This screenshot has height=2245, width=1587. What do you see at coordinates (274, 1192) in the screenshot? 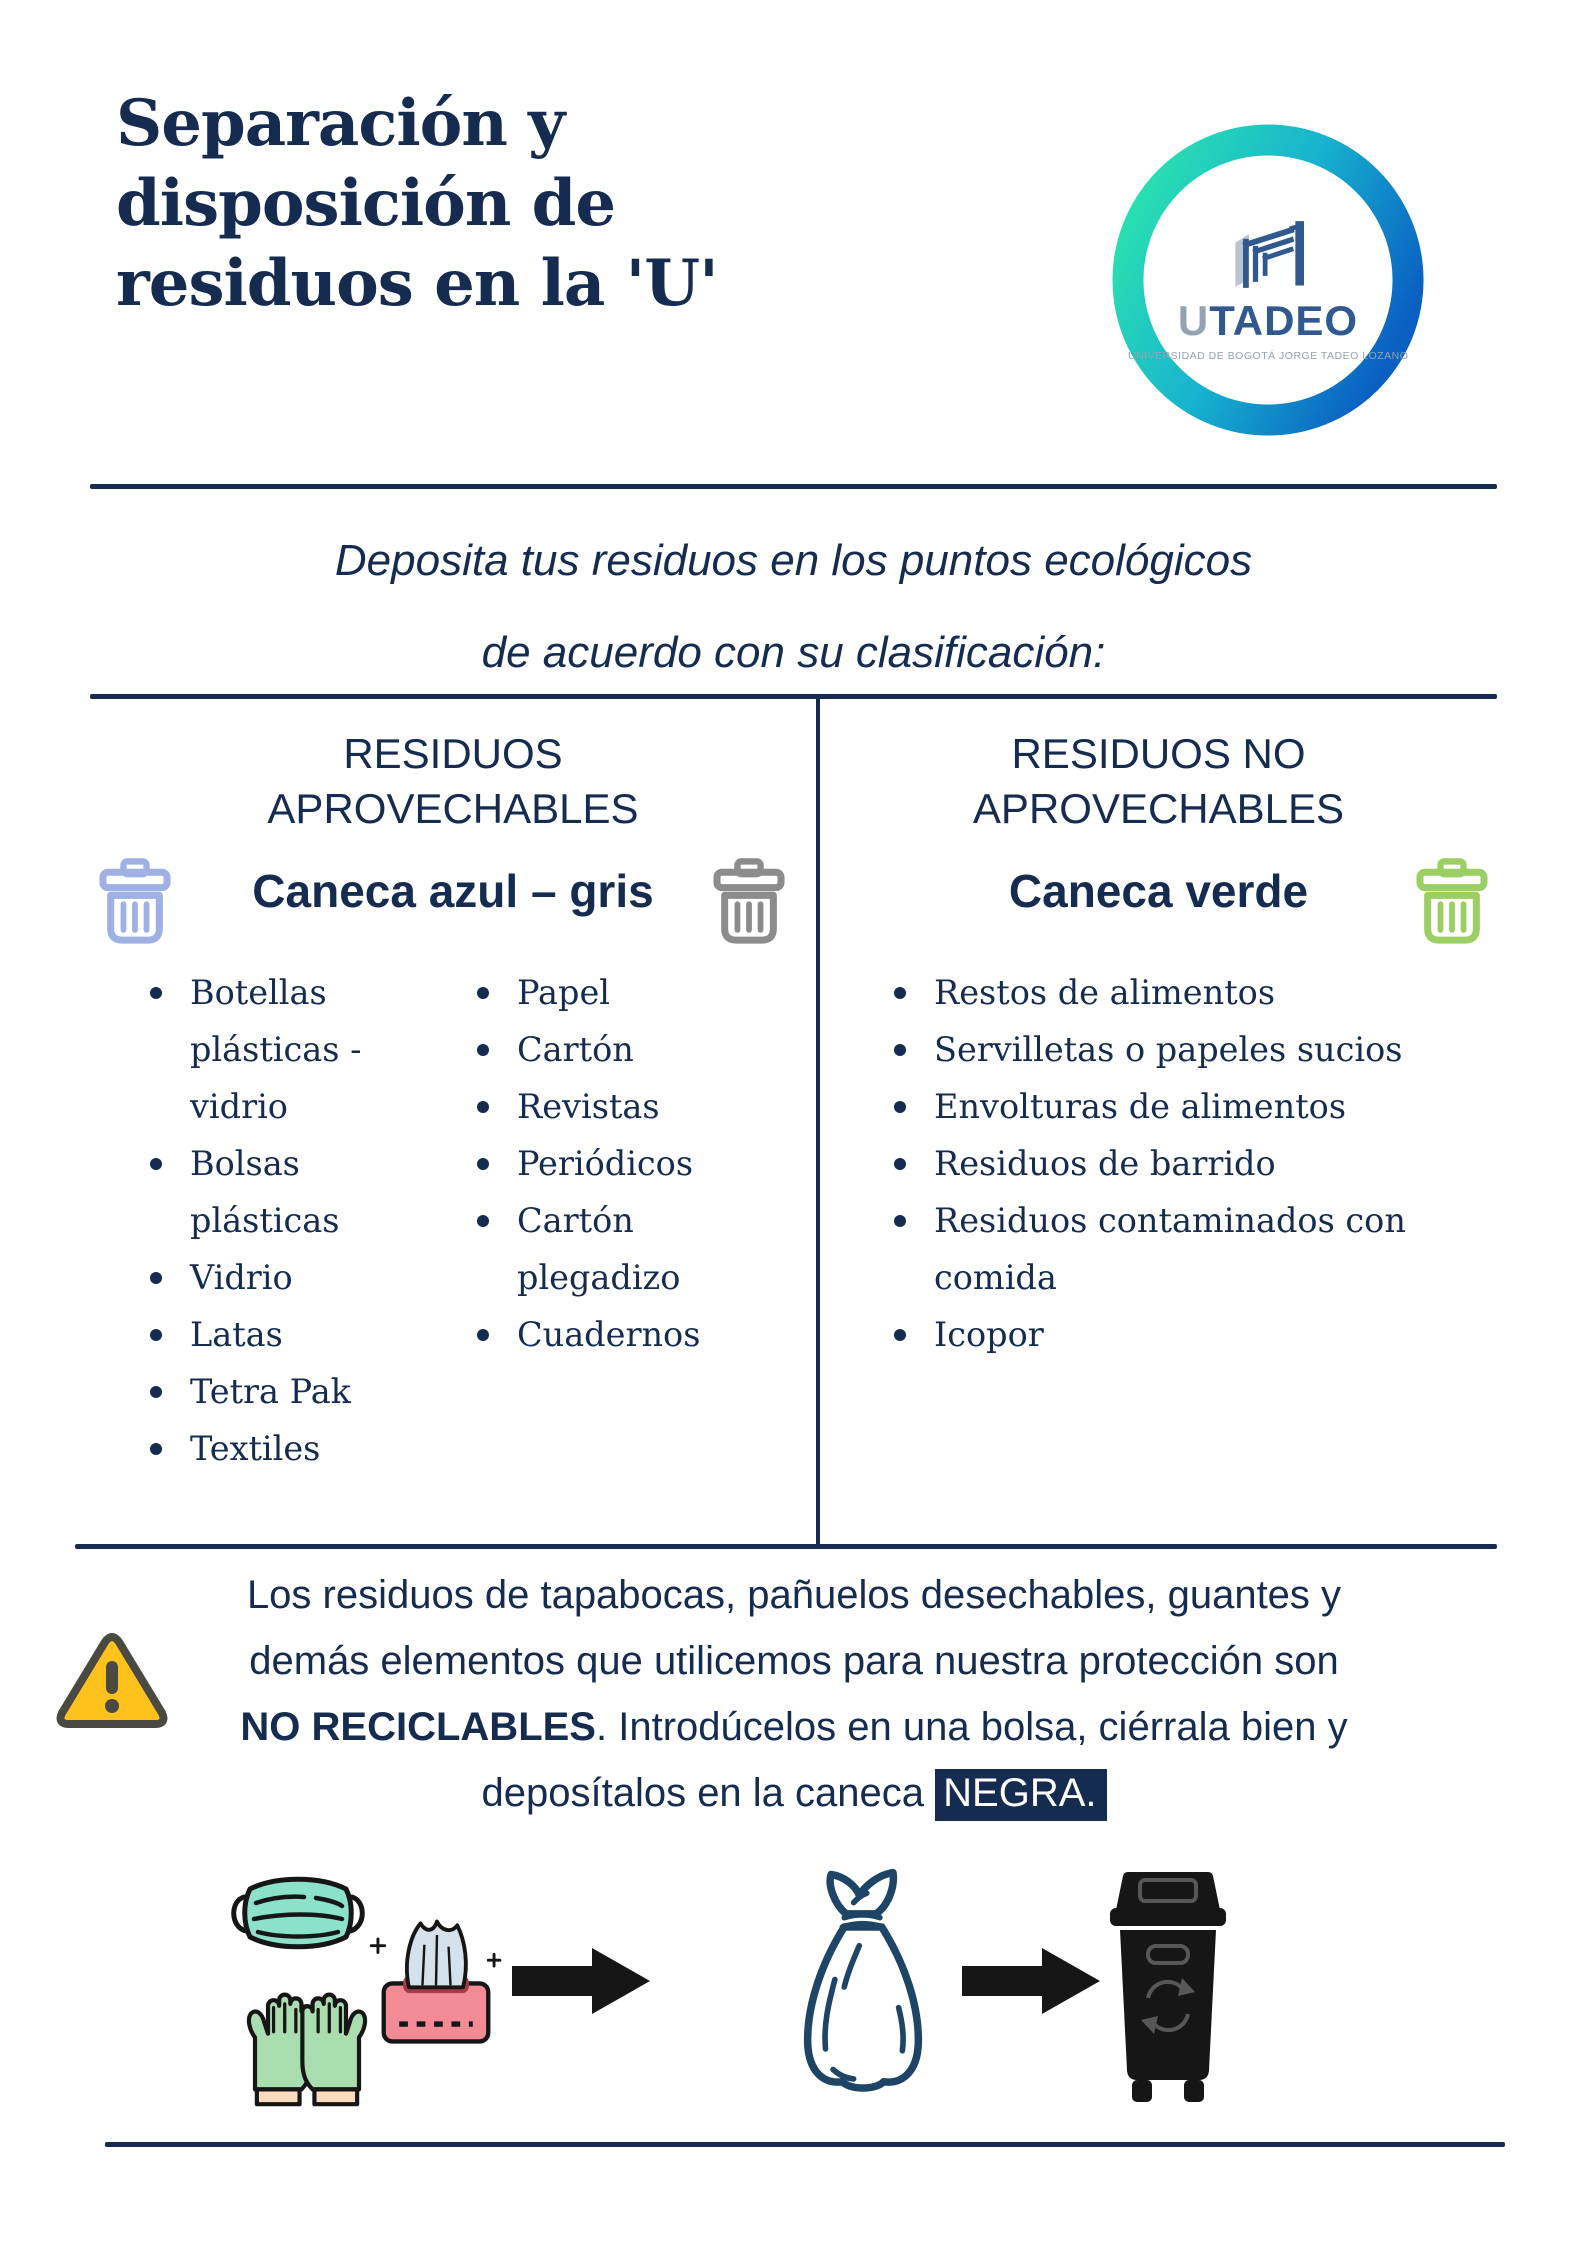
I see `list-item: Bolsas plásticas` at bounding box center [274, 1192].